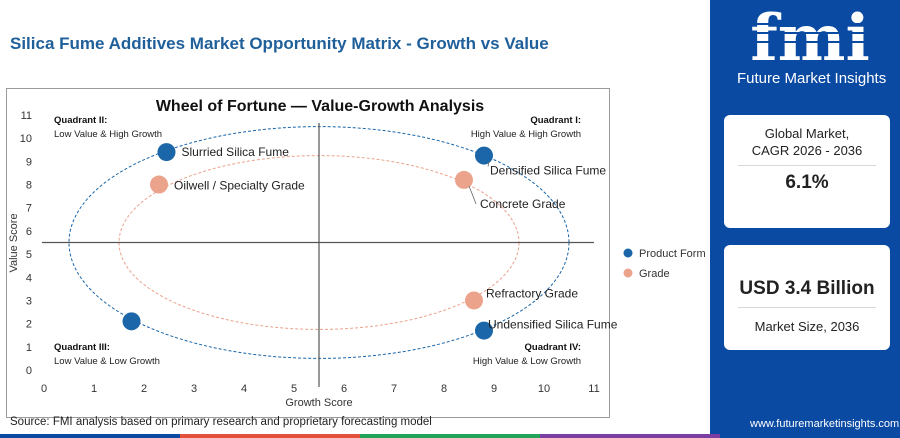  Describe the element at coordinates (825, 424) in the screenshot. I see `website-link: www.futuremarketinsights.com` at that location.